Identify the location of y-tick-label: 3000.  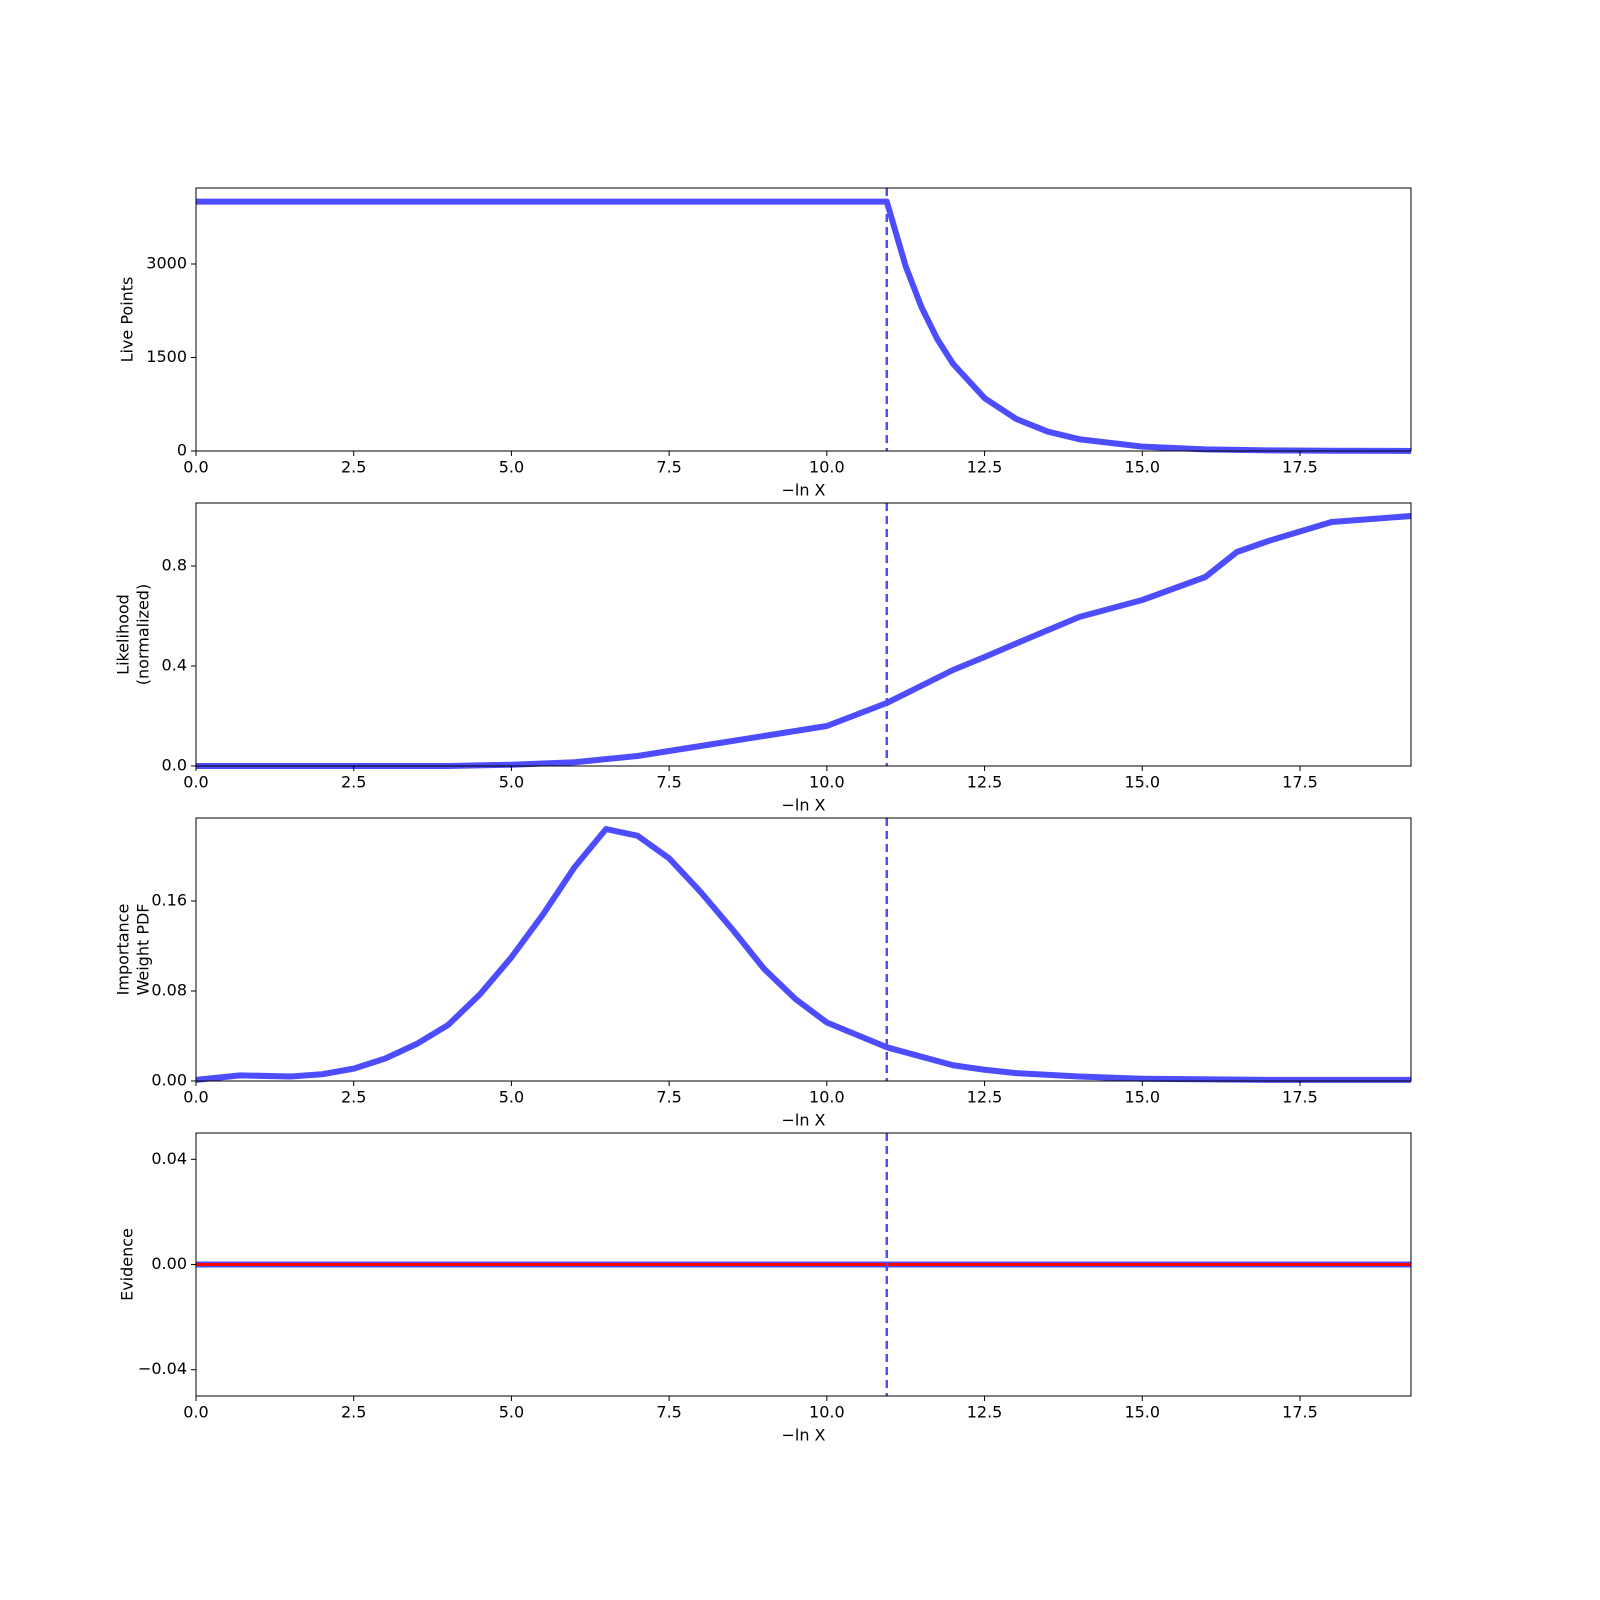
(166, 262).